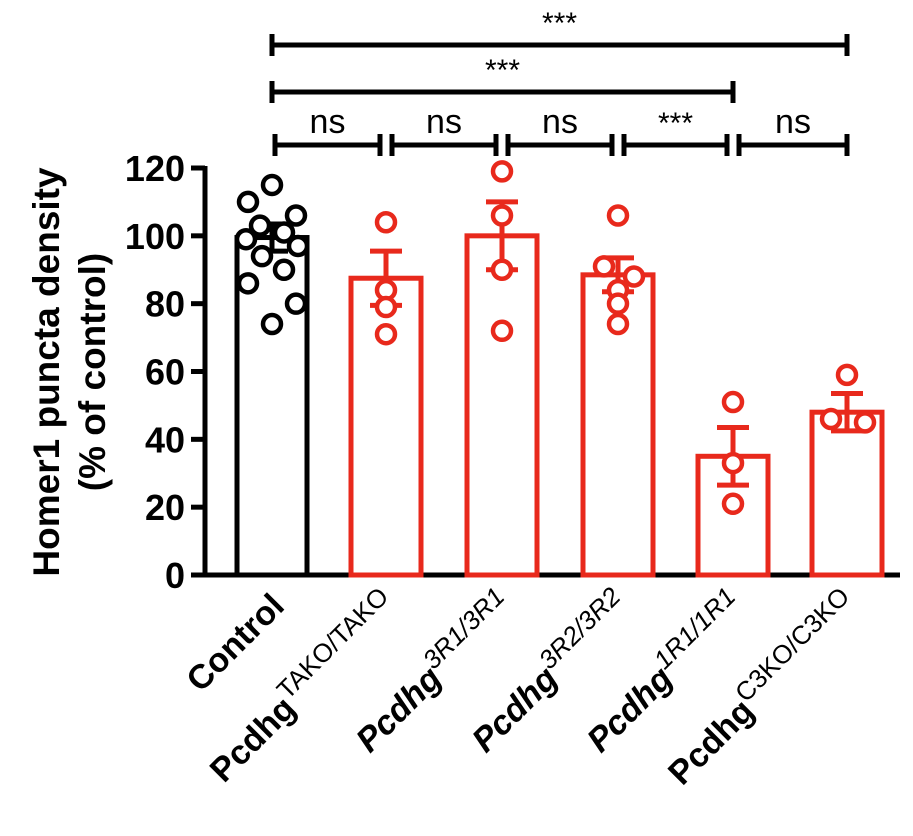 The image size is (913, 836). Describe the element at coordinates (92, 372) in the screenshot. I see `y-axis-title-line2: (% of control)` at that location.